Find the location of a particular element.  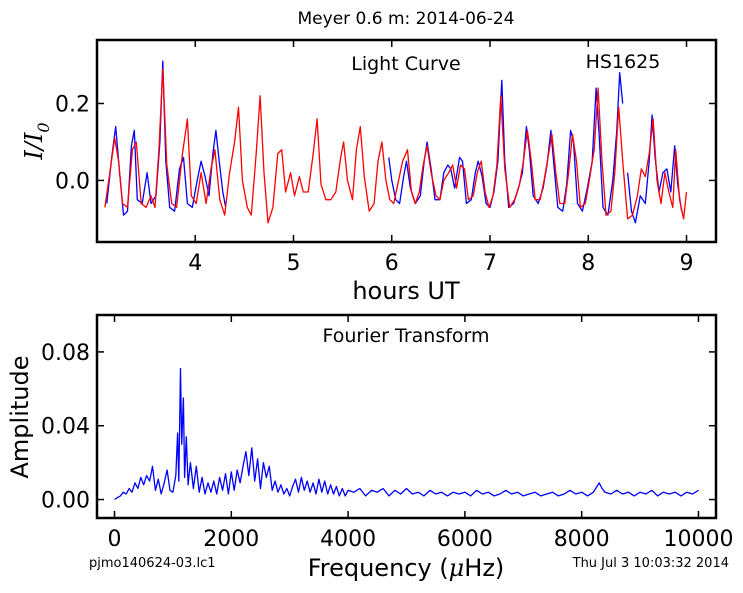

fourier-x-tick-label: 10000 is located at coordinates (698, 539).